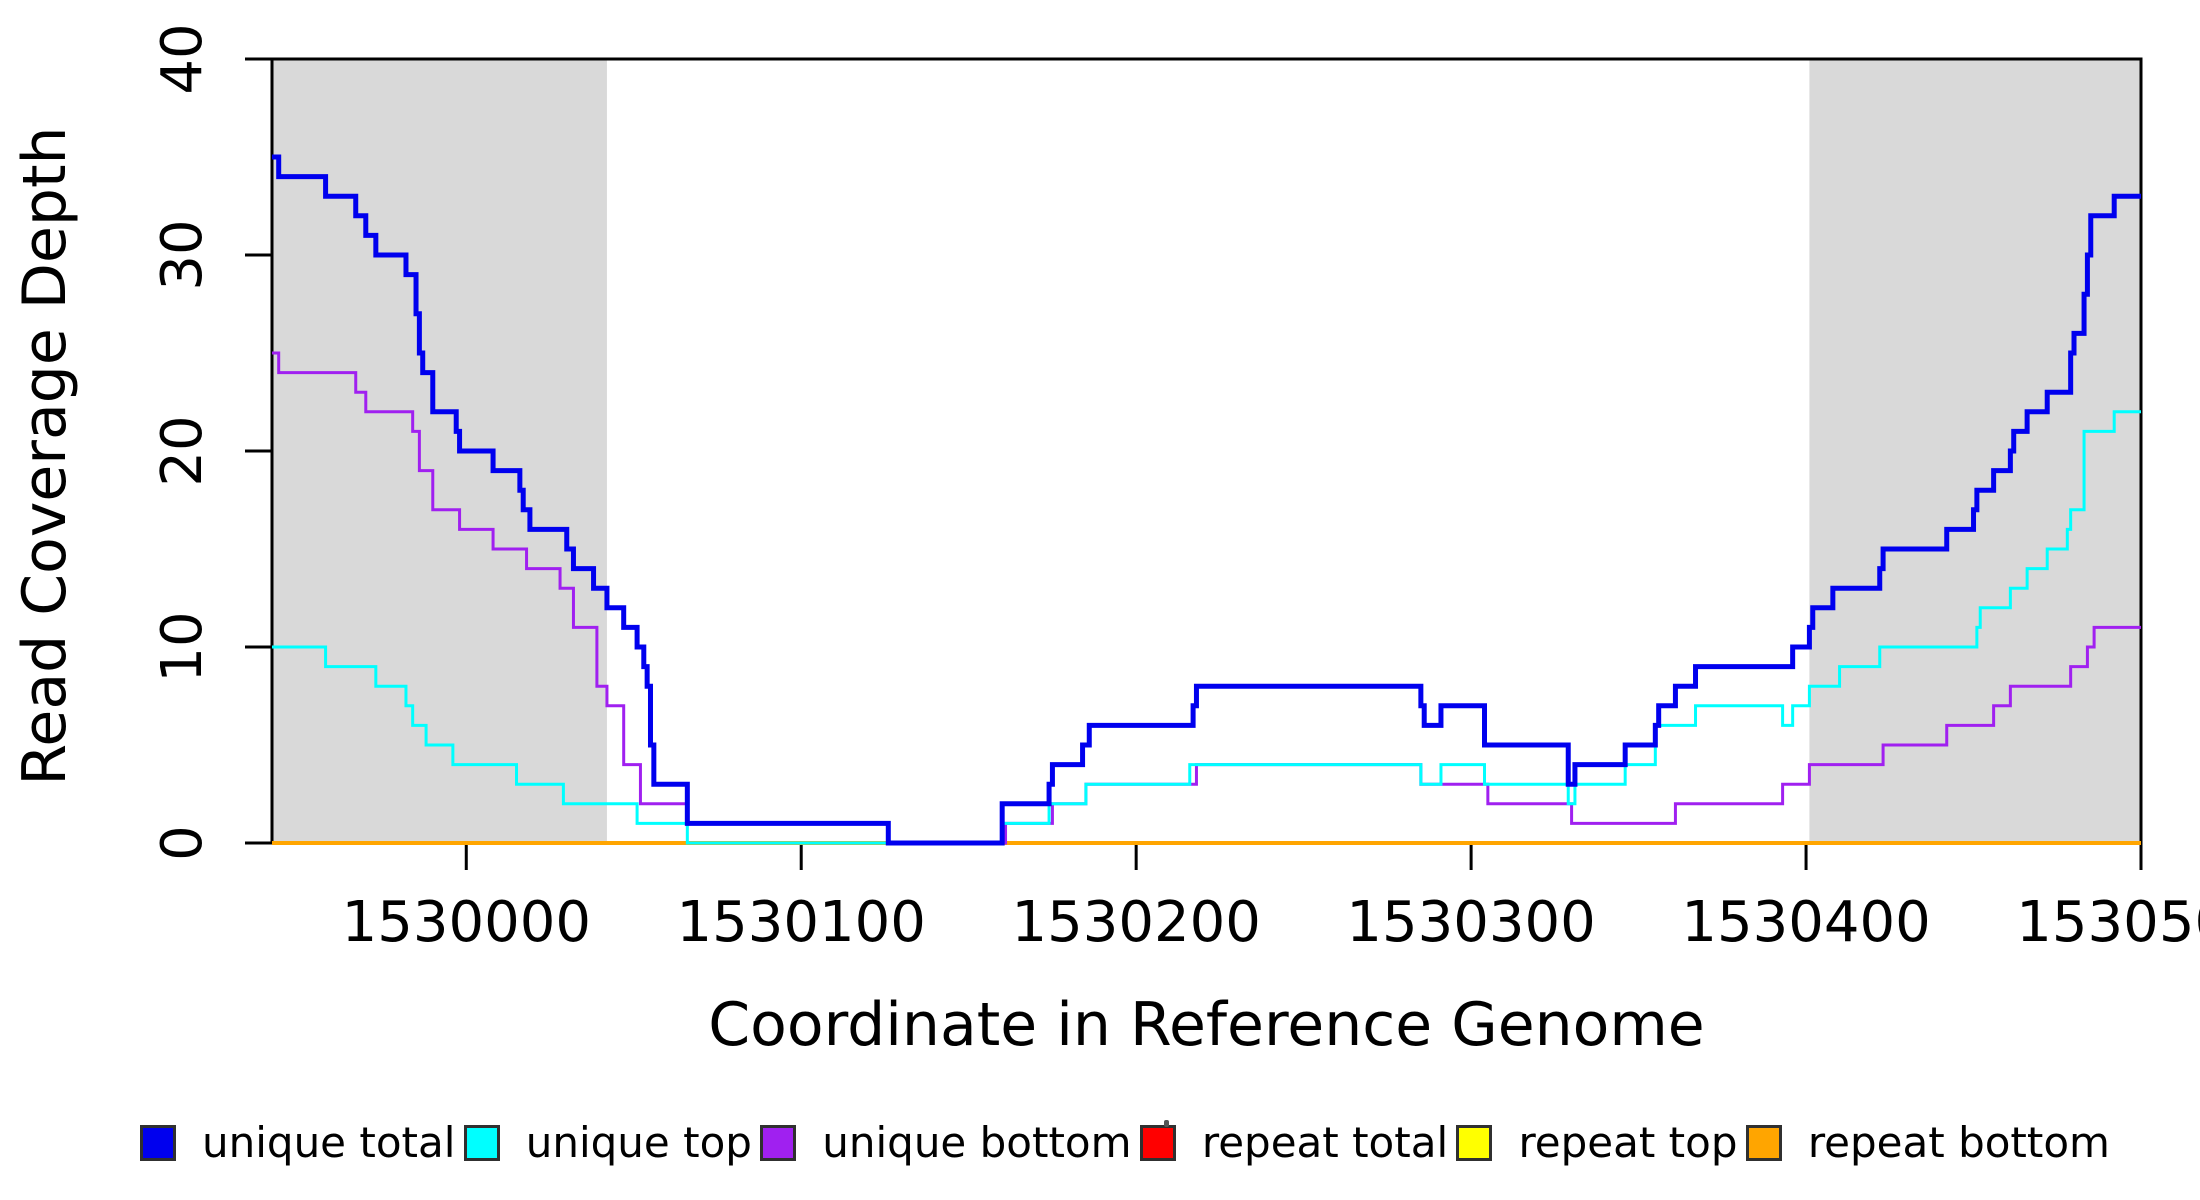 This screenshot has height=1200, width=2200. I want to click on y-tick-label: 0, so click(182, 843).